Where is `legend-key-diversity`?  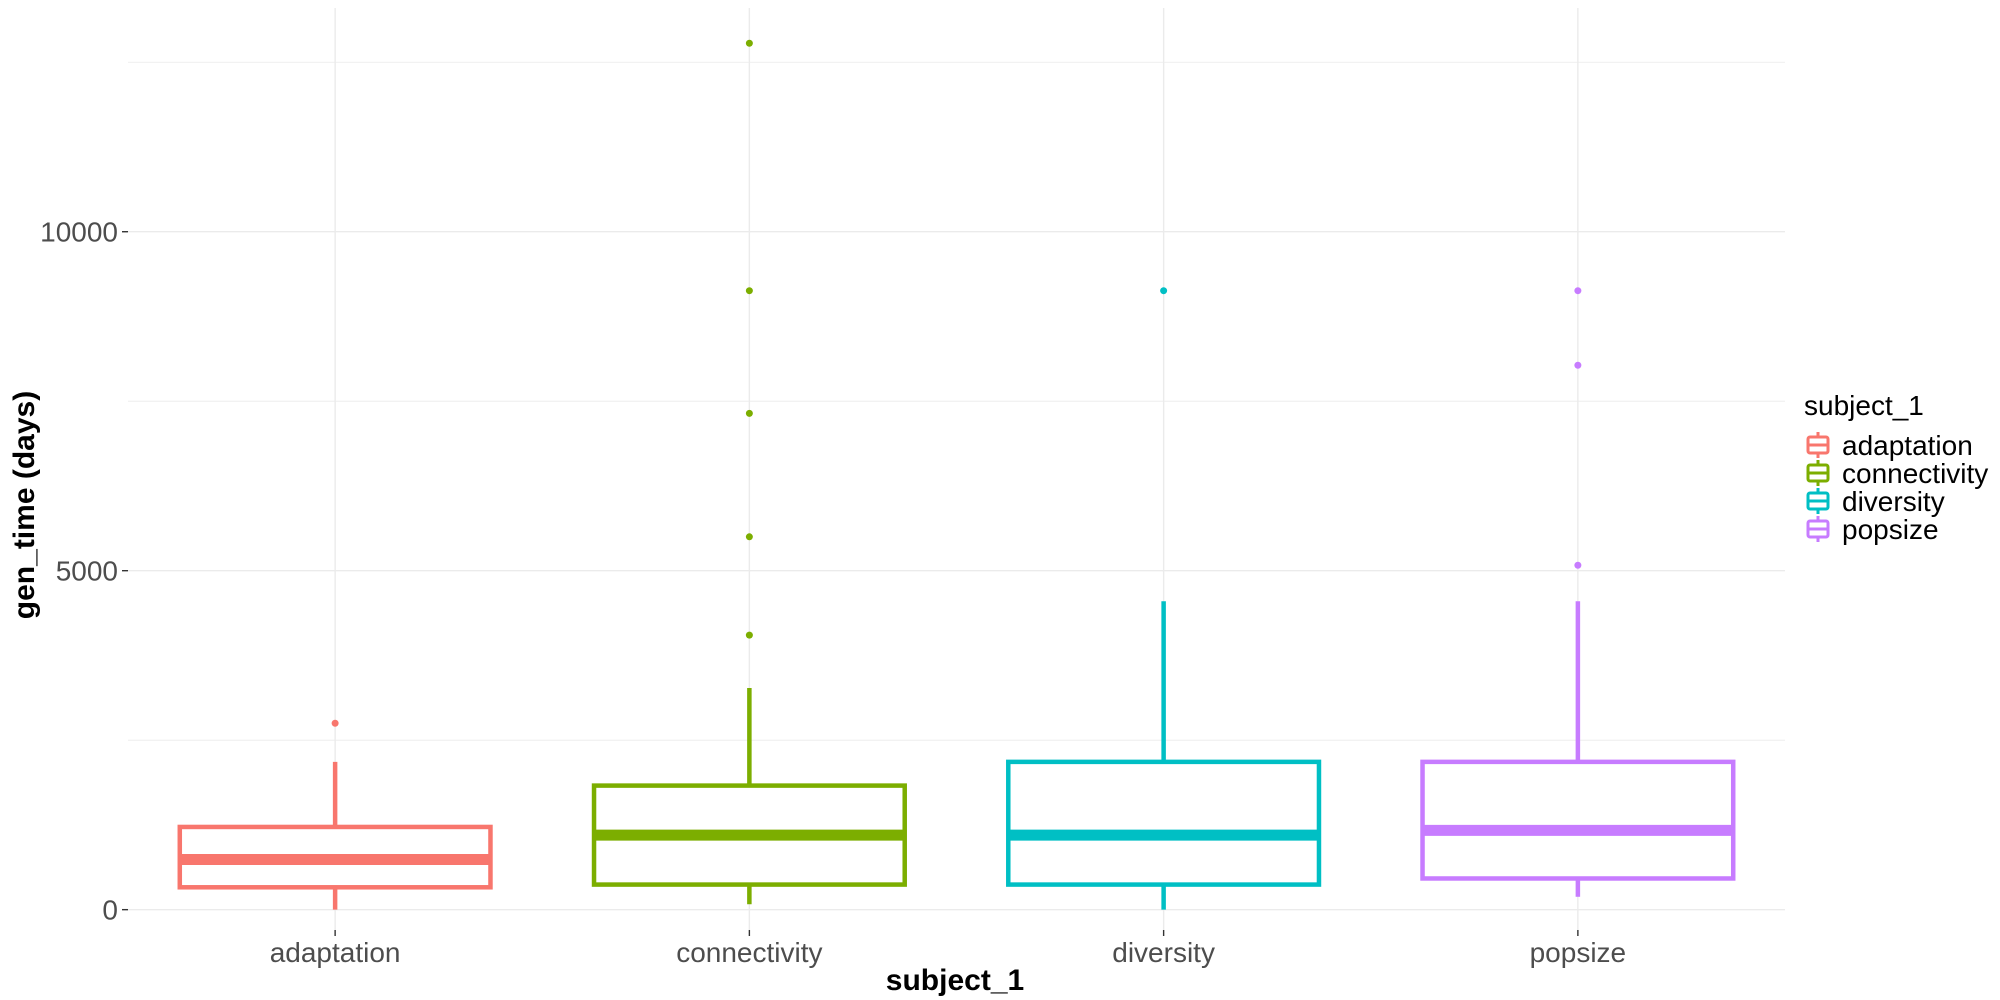 legend-key-diversity is located at coordinates (1818, 501).